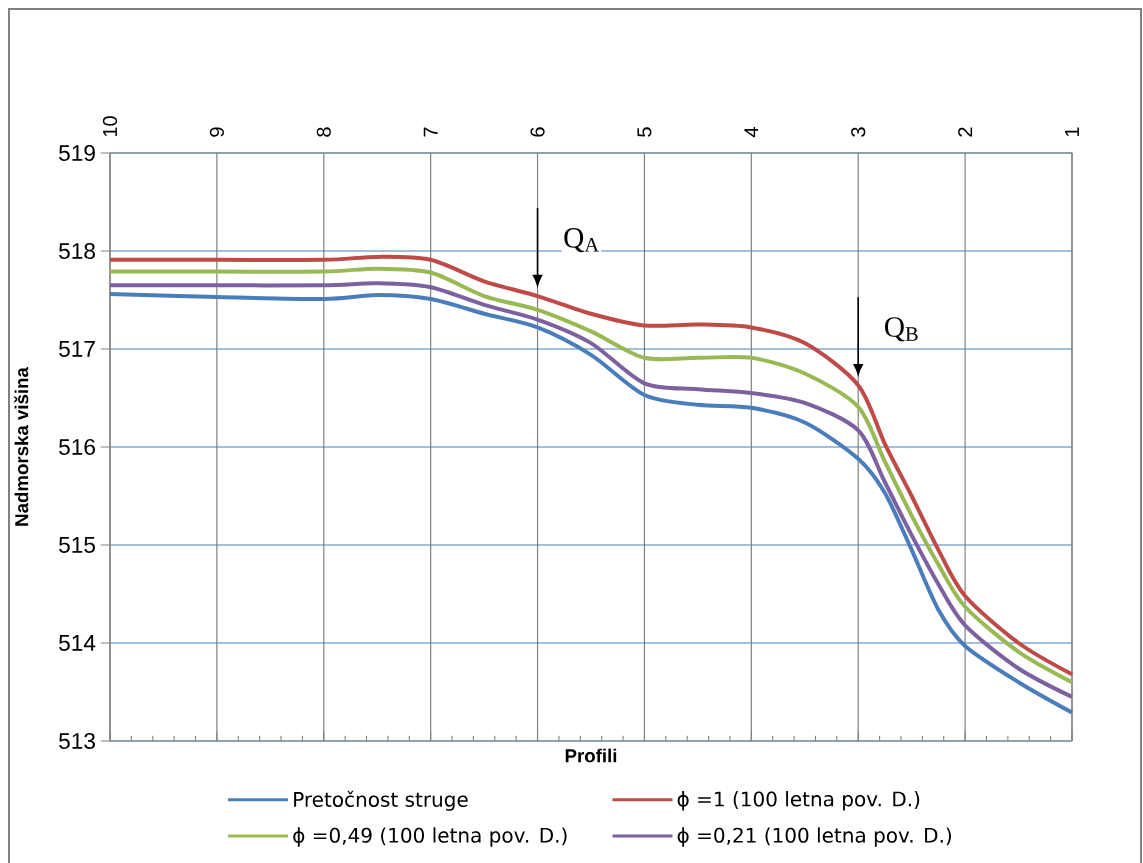 The image size is (1143, 863). Describe the element at coordinates (798, 801) in the screenshot. I see `legend-label: ϕ =1 (100 letna pov. D.)` at that location.